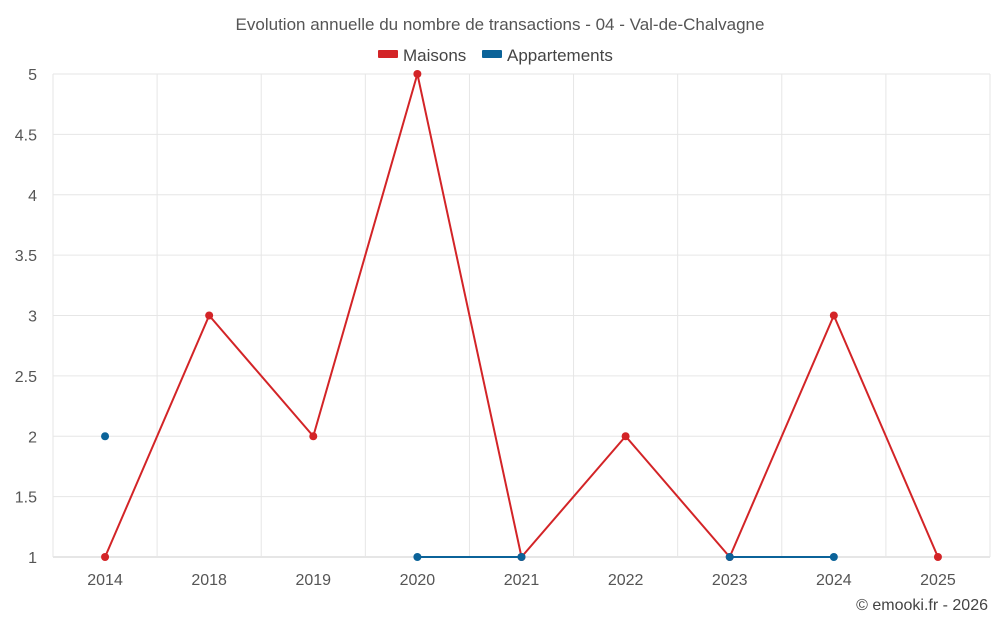  I want to click on x-tick-label: 2020, so click(418, 580).